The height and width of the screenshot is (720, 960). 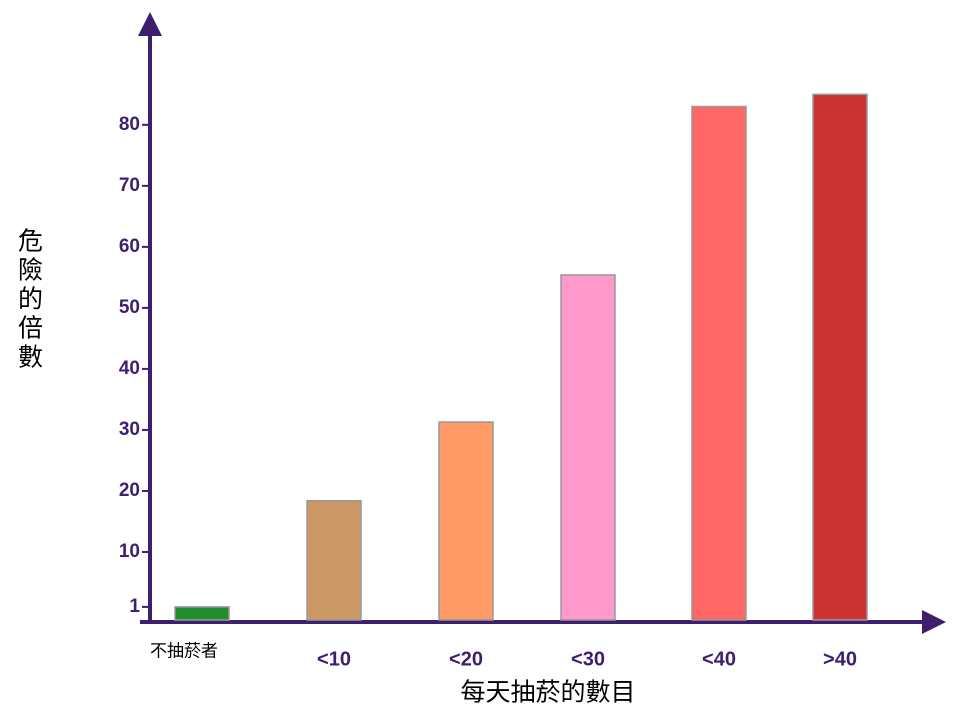 I want to click on y-axis-title: 危險的倍數, so click(x=29, y=300).